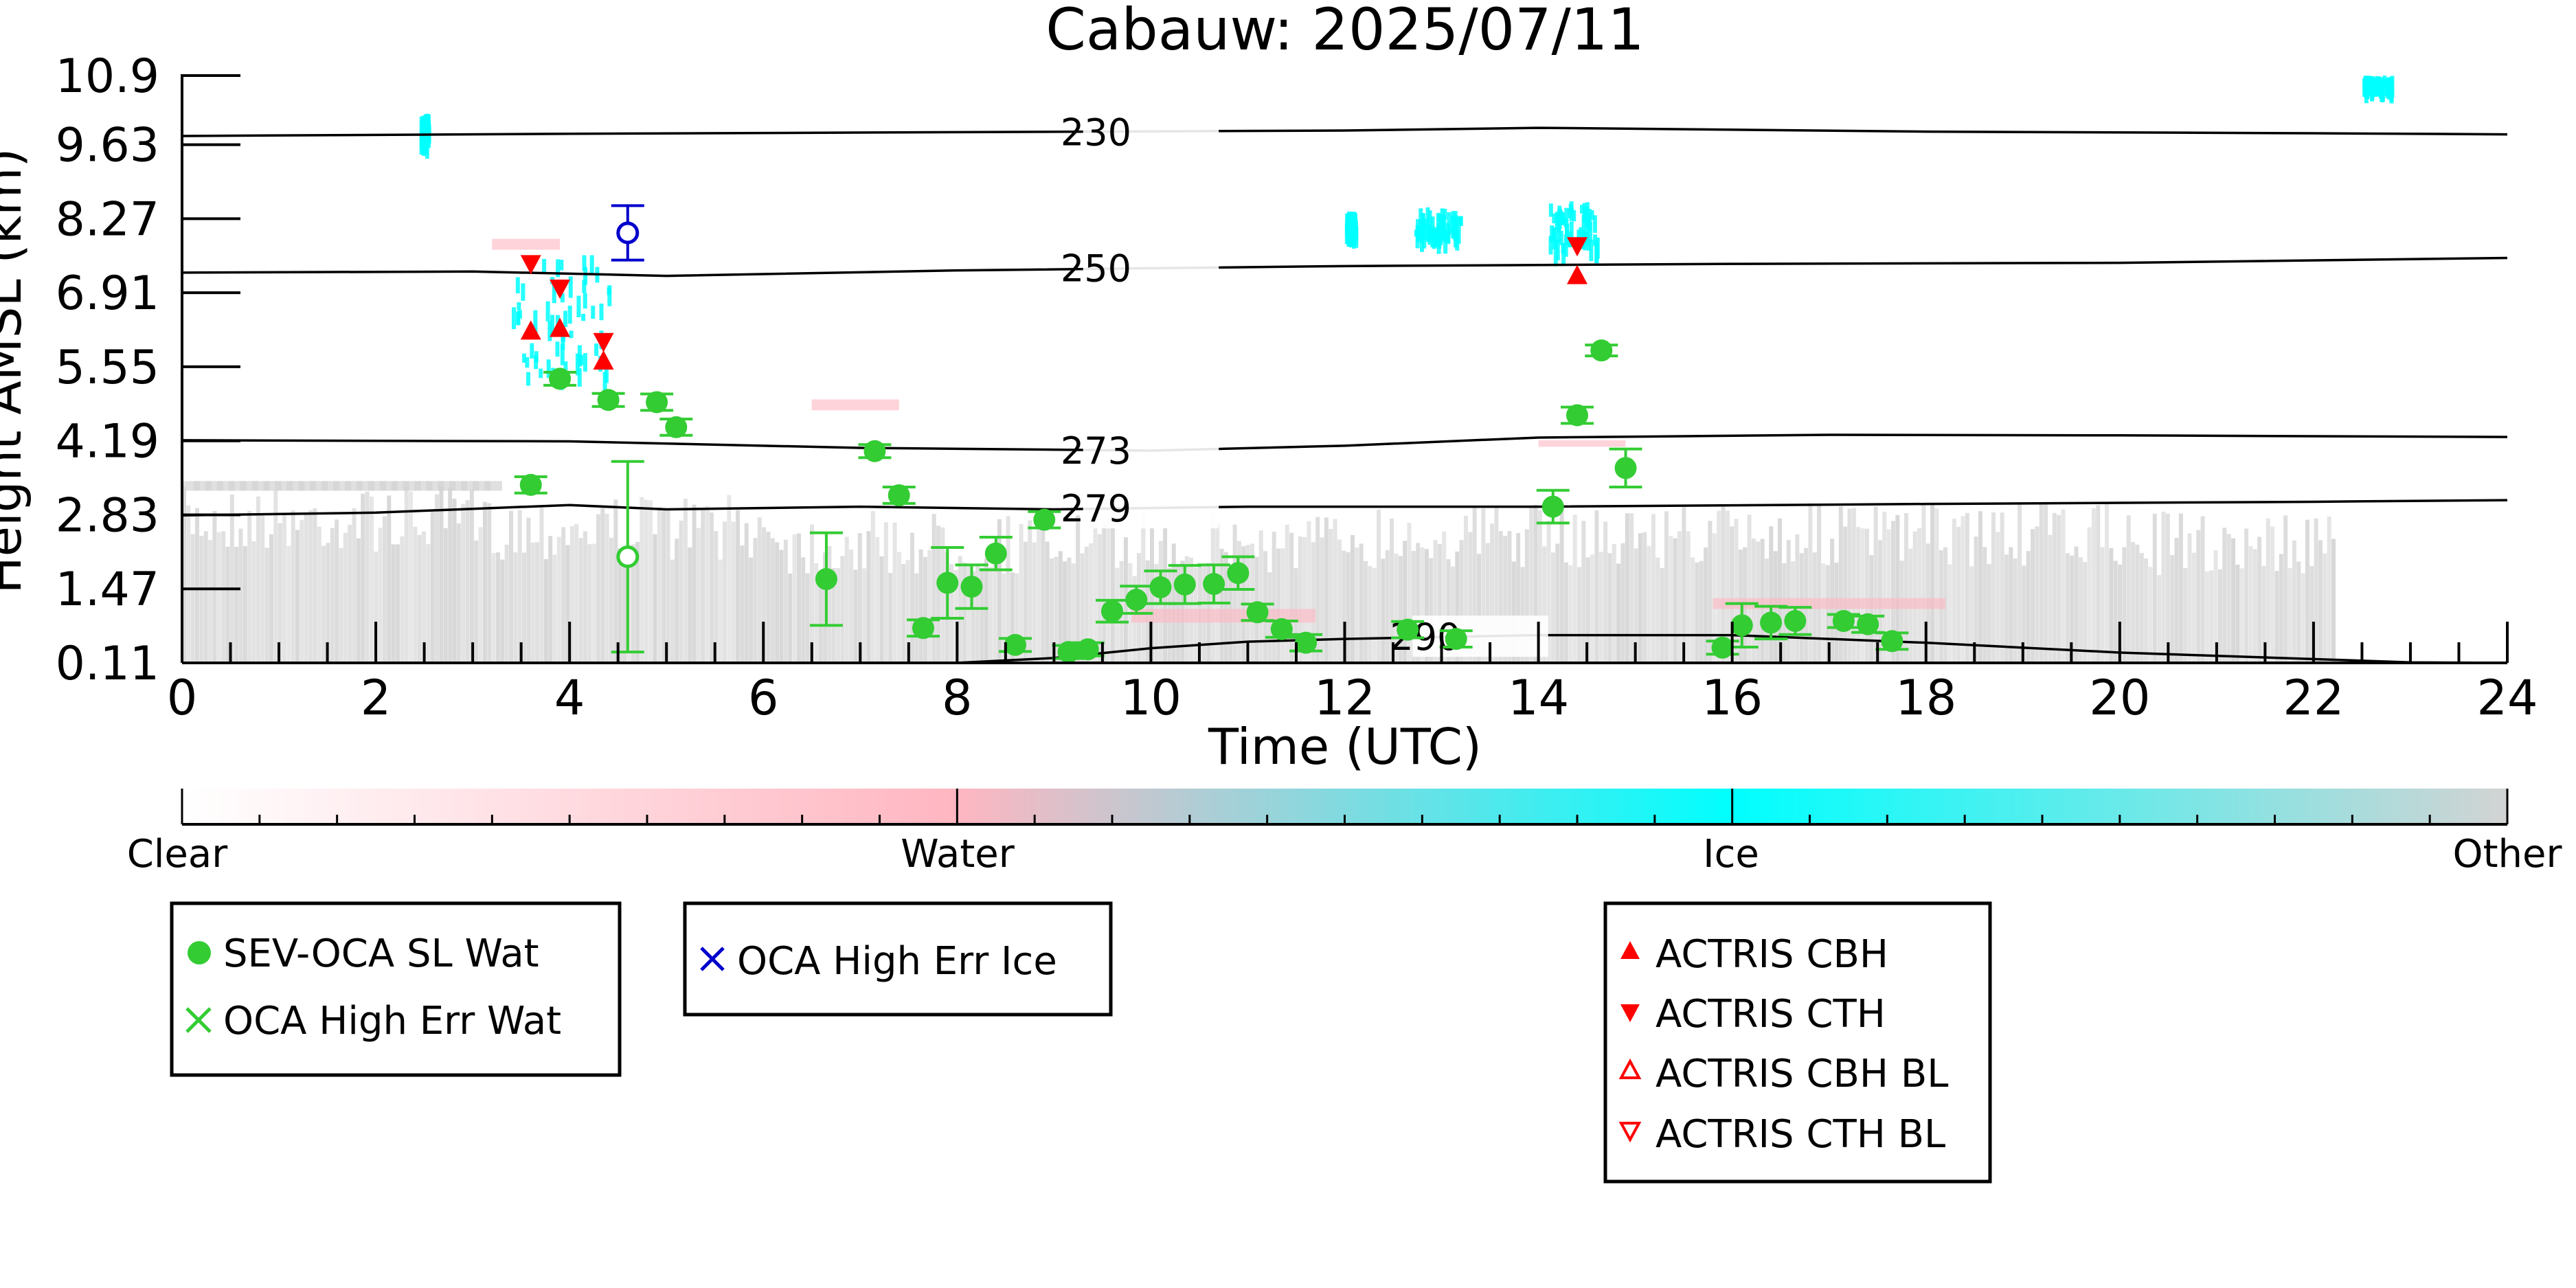  What do you see at coordinates (569, 698) in the screenshot?
I see `x-tick-label: 4` at bounding box center [569, 698].